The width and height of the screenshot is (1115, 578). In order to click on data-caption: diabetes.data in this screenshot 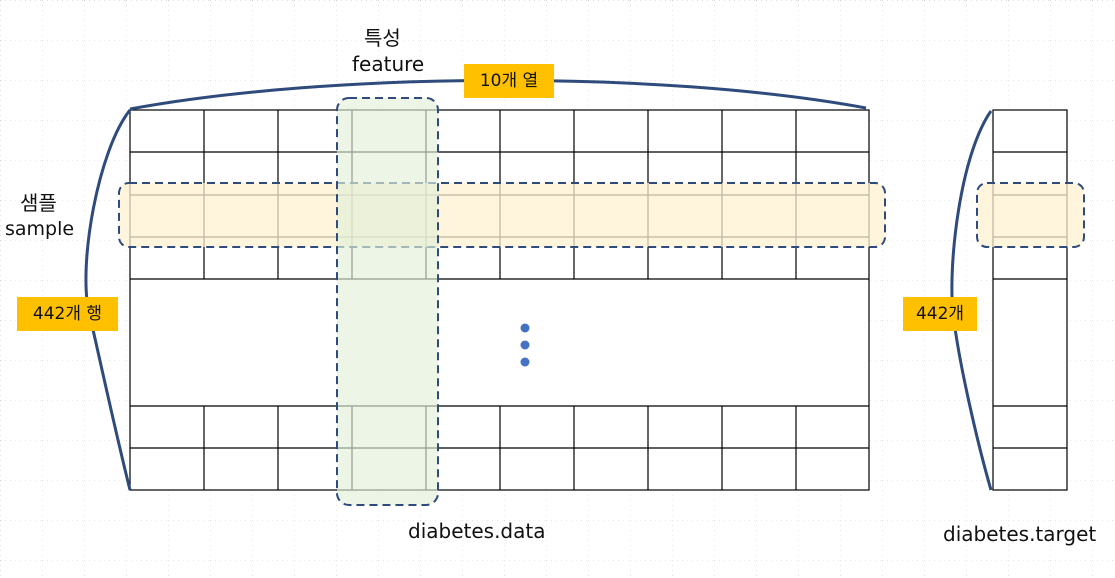, I will do `click(477, 531)`.